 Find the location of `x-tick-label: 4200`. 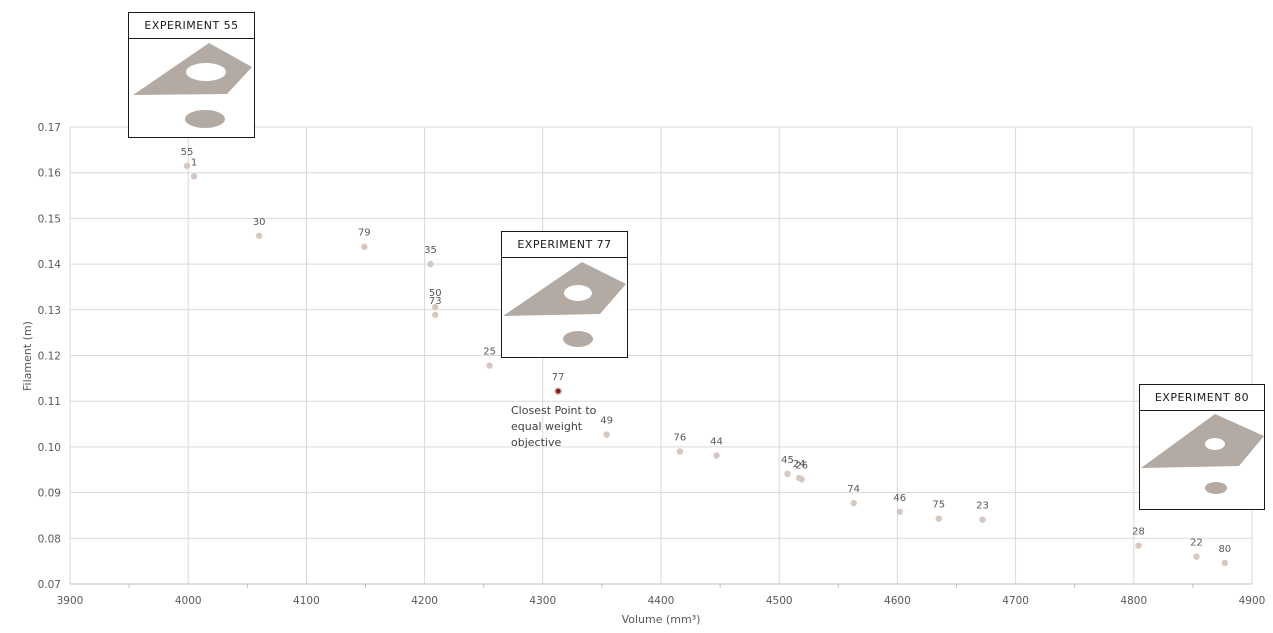

x-tick-label: 4200 is located at coordinates (424, 601).